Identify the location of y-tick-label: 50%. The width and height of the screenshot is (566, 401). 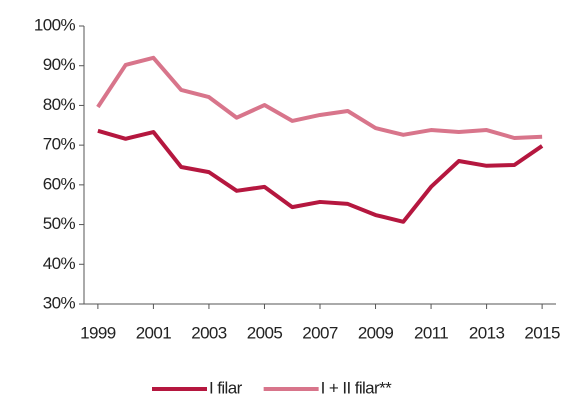
(59, 223).